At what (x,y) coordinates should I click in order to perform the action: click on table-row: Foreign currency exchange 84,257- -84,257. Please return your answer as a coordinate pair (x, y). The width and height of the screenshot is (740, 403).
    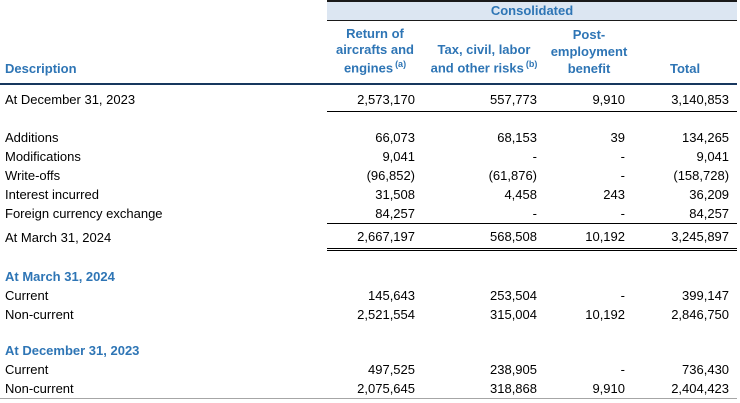
    Looking at the image, I should click on (369, 214).